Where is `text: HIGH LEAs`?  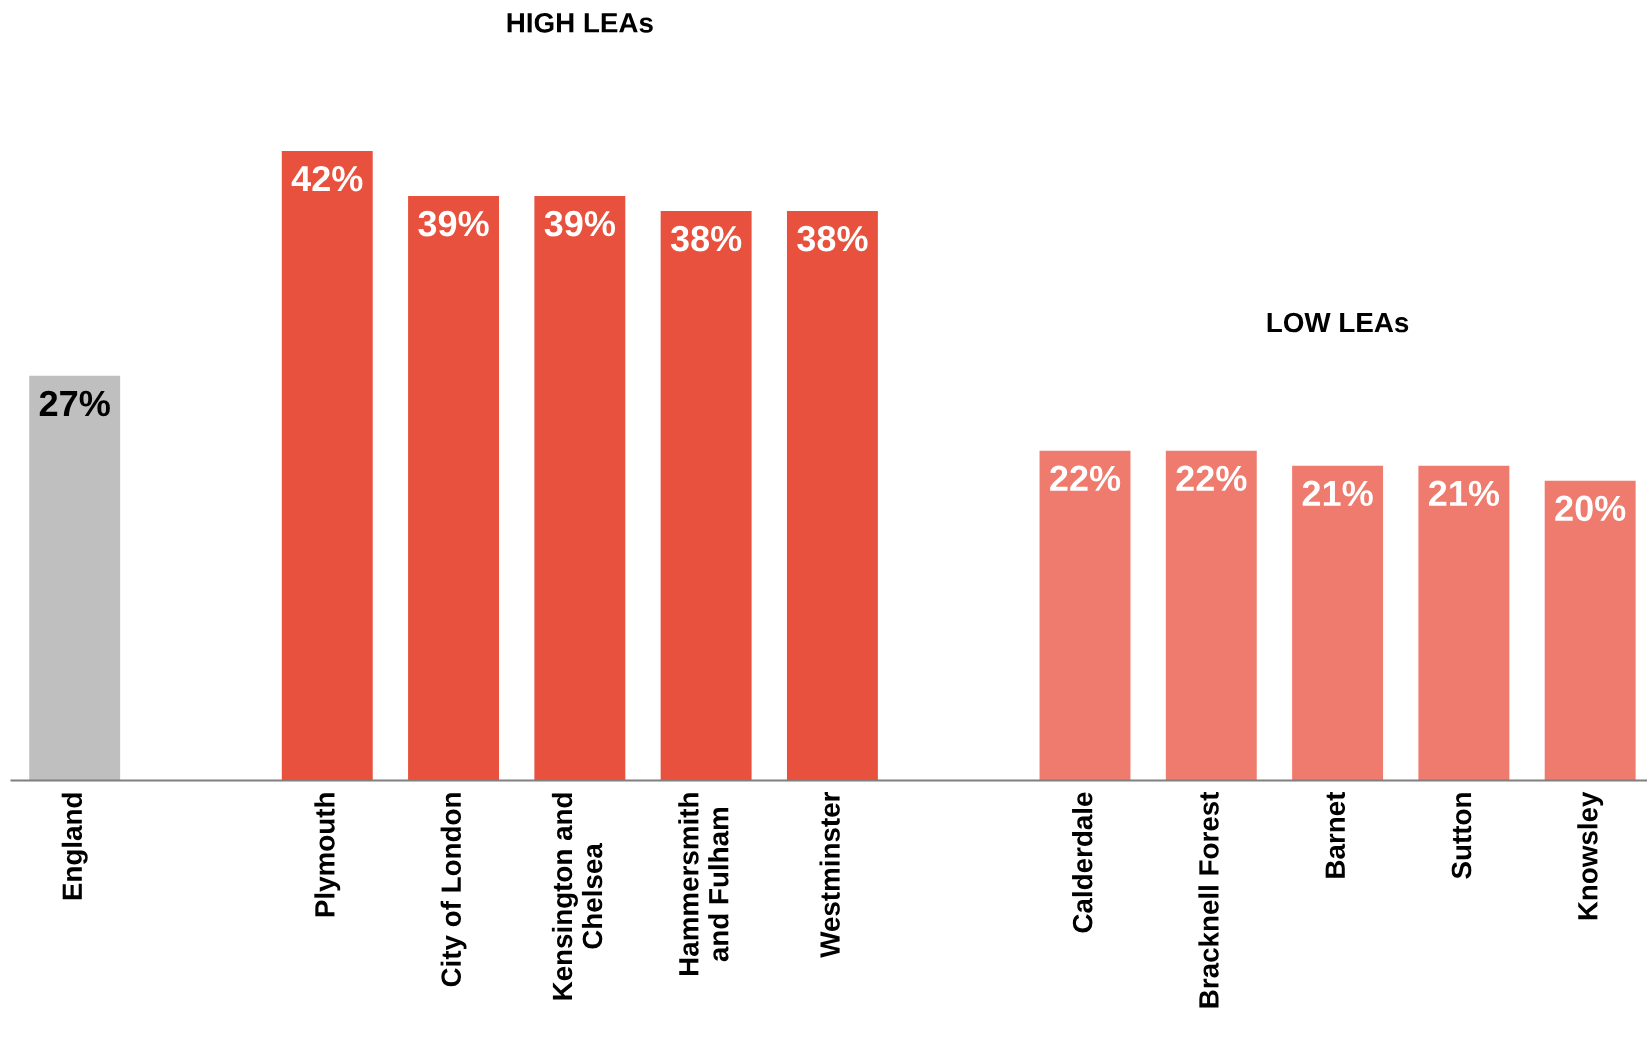
text: HIGH LEAs is located at coordinates (580, 22).